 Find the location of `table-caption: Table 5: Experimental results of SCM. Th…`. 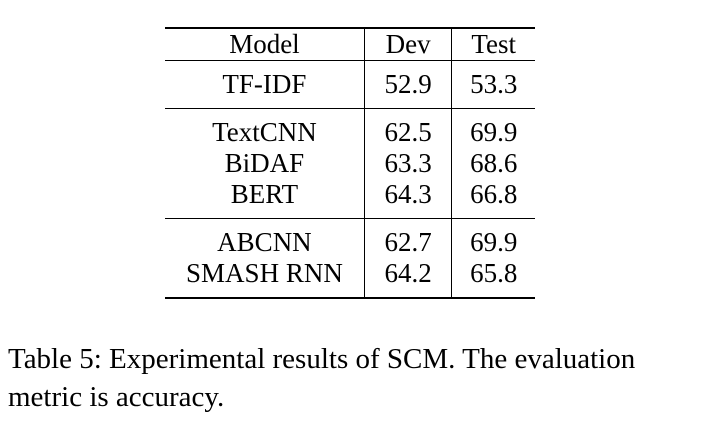

table-caption: Table 5: Experimental results of SCM. Th… is located at coordinates (322, 378).